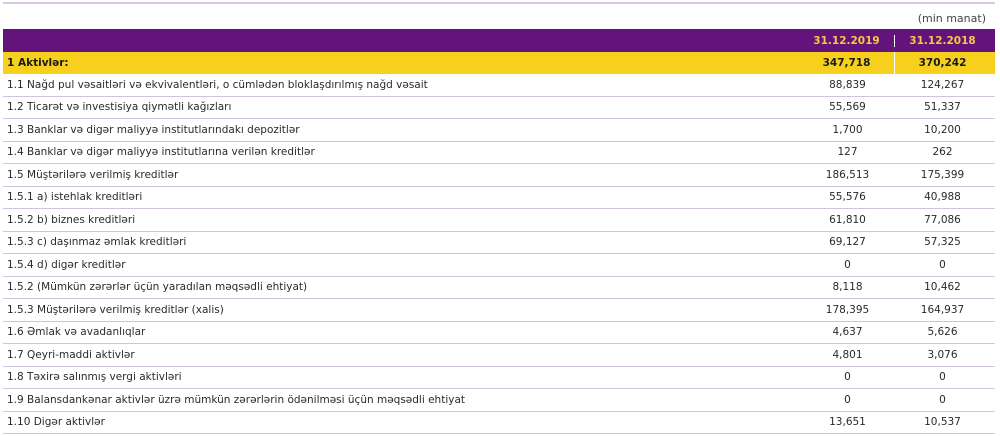  Describe the element at coordinates (847, 309) in the screenshot. I see `value-2019: 178,395` at that location.